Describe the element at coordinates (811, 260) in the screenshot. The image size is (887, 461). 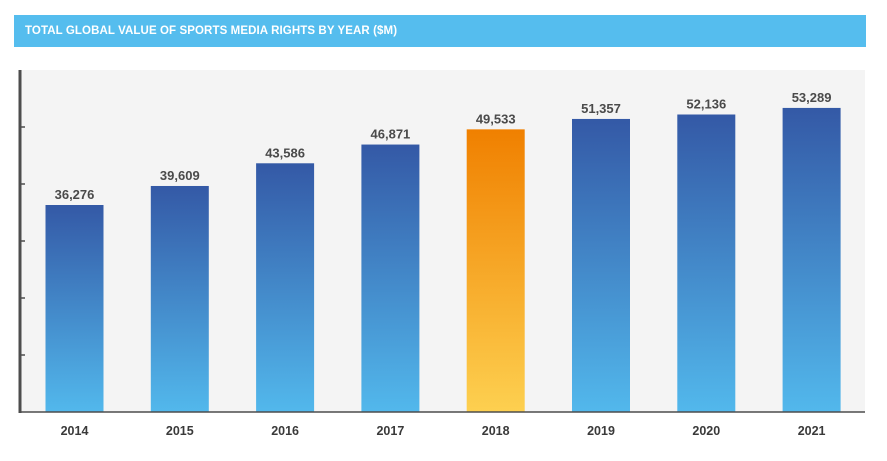
I see `bar-2021` at that location.